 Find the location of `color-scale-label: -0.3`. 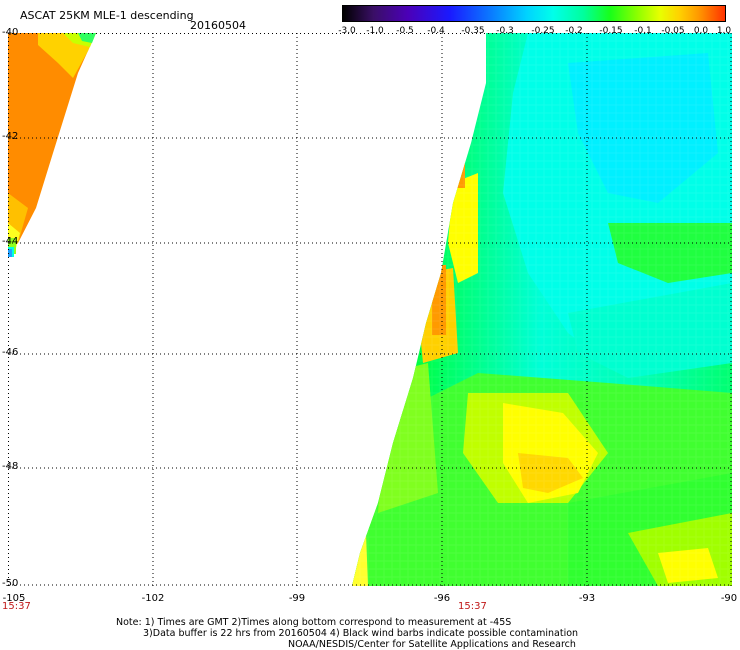

color-scale-label: -0.3 is located at coordinates (505, 31).